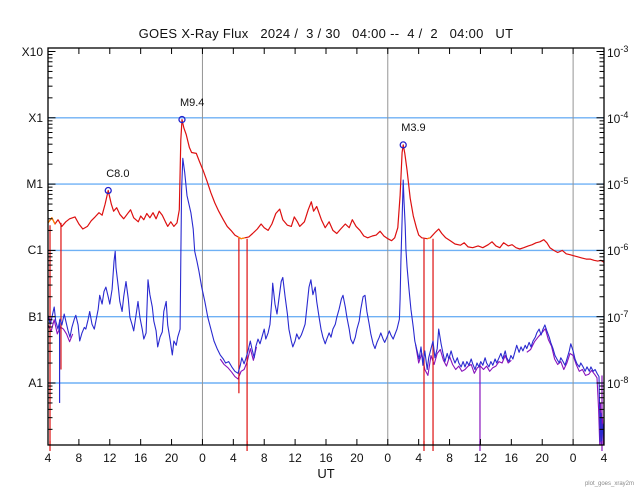 The height and width of the screenshot is (500, 640). I want to click on y-axis-right-label: 10⁻⁸, so click(618, 383).